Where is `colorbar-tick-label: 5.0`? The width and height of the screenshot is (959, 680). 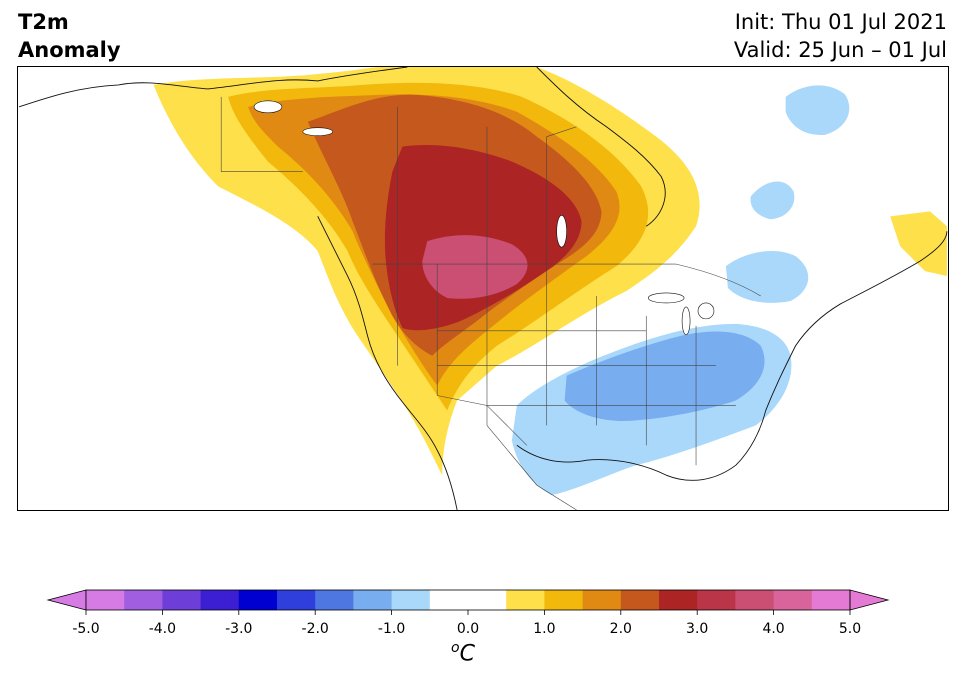
colorbar-tick-label: 5.0 is located at coordinates (850, 629).